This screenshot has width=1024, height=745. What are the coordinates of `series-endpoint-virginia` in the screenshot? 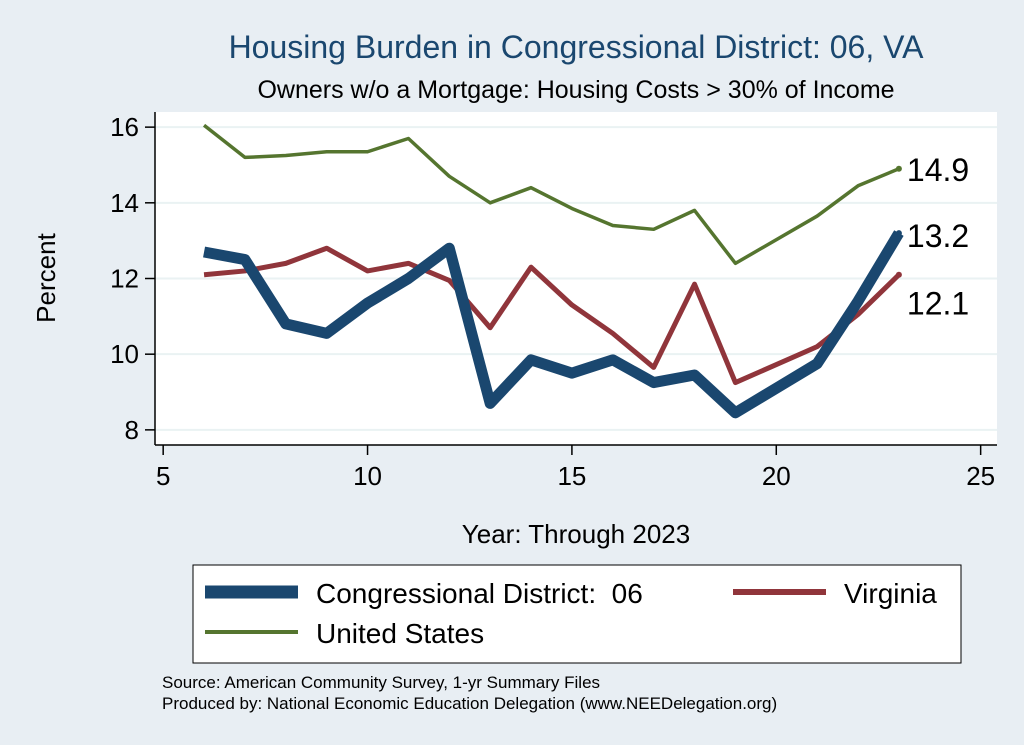 It's located at (898, 274).